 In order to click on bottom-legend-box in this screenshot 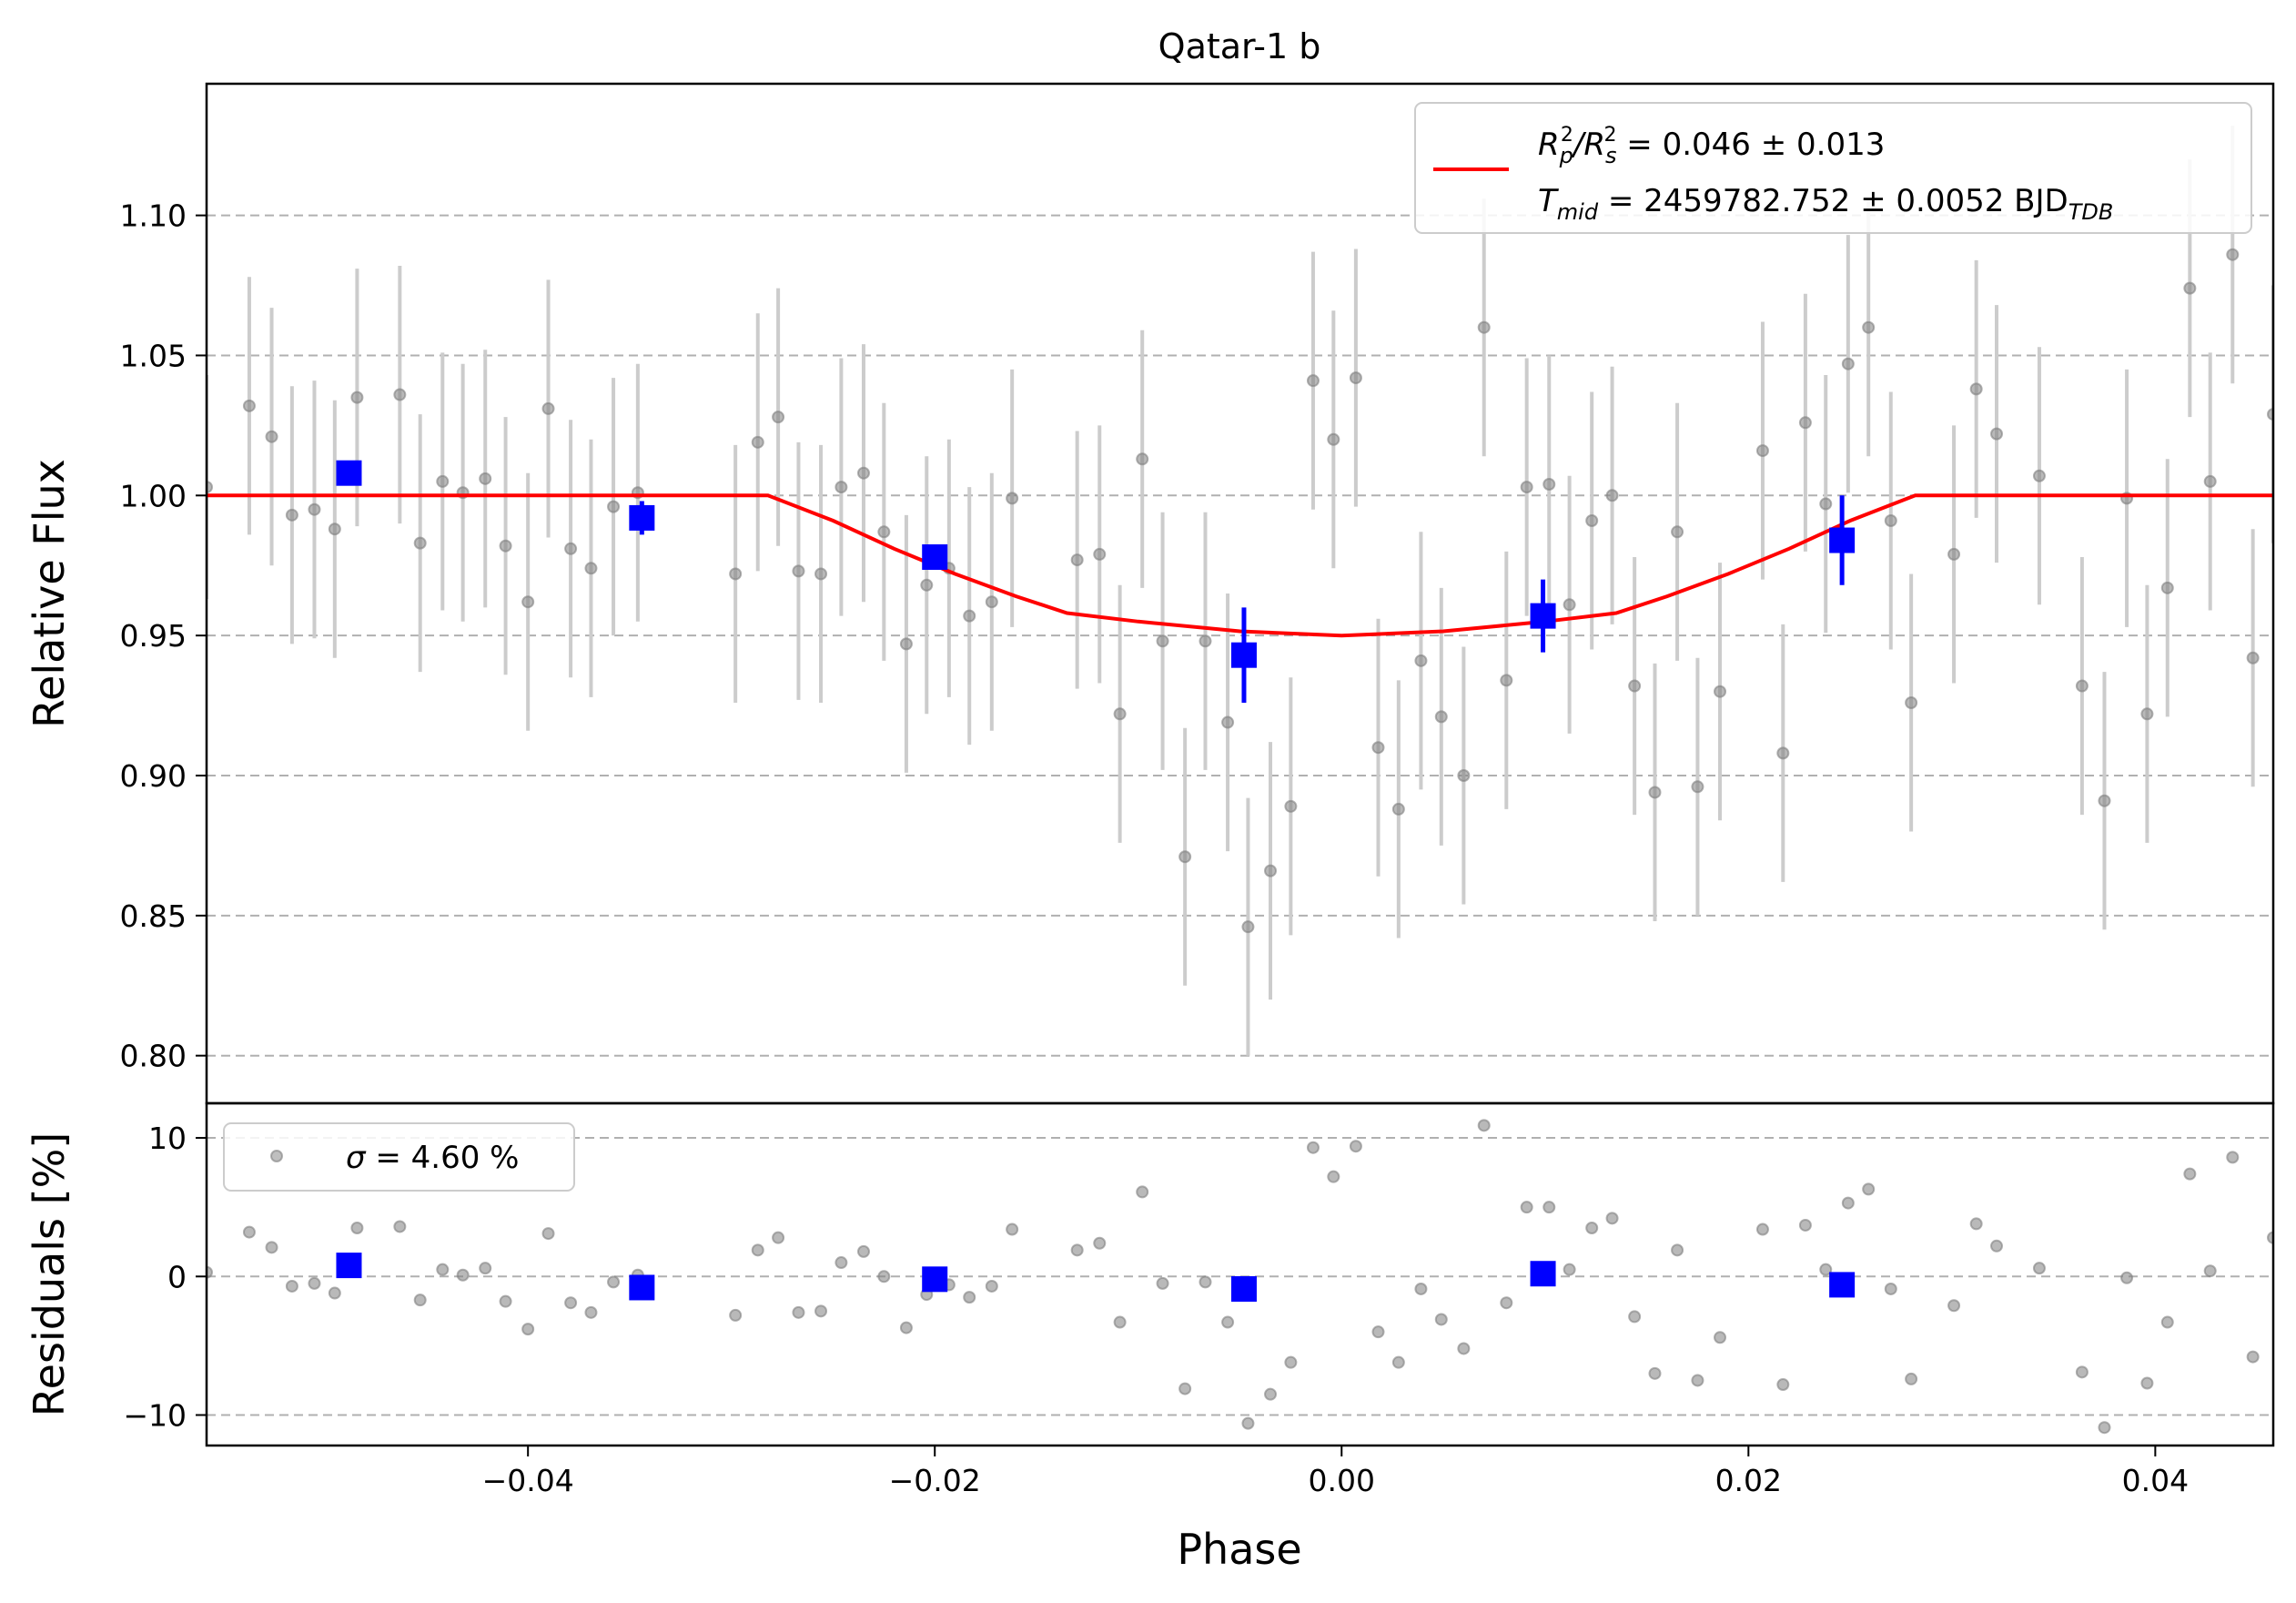, I will do `click(399, 1157)`.